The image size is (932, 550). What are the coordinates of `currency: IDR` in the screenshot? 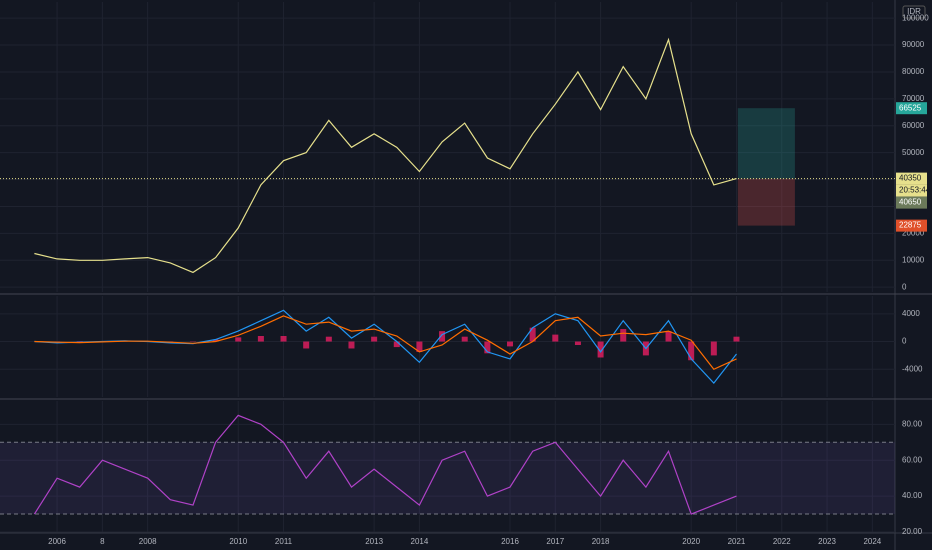 It's located at (914, 11).